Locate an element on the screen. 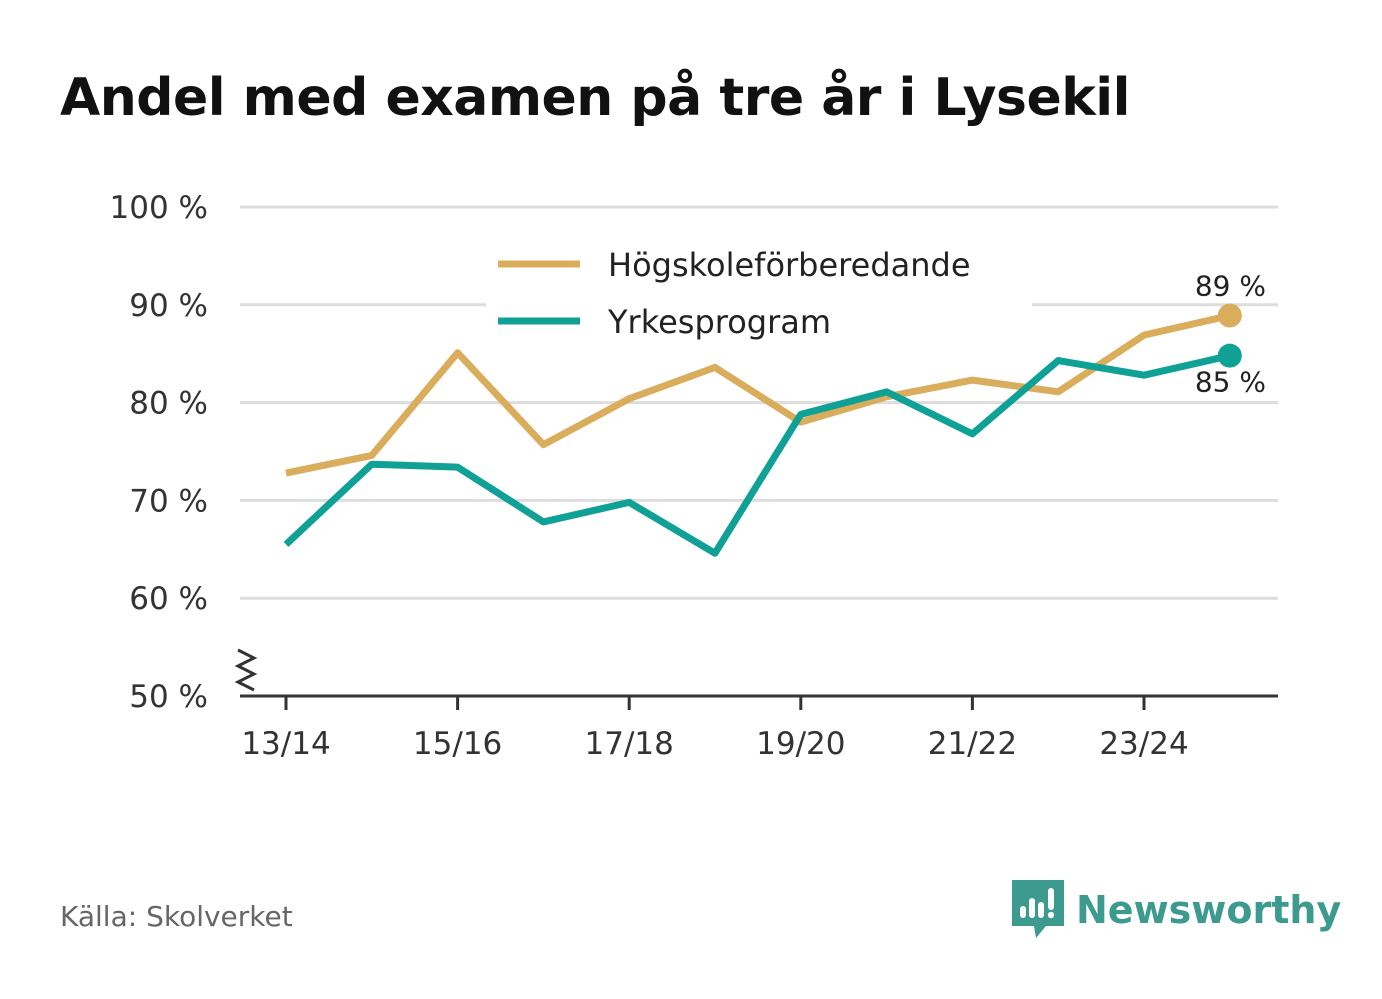 This screenshot has width=1382, height=999. end-label-hogskole: 89 % is located at coordinates (1230, 286).